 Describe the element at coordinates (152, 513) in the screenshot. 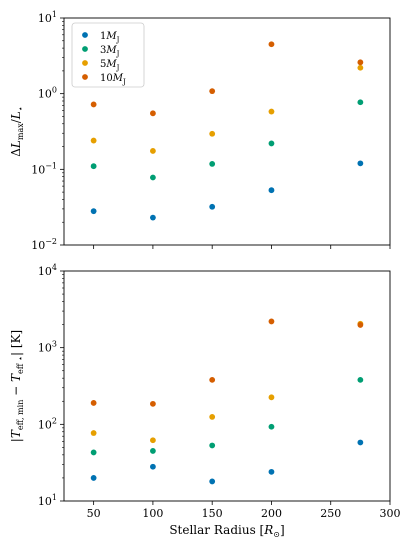

I see `x-tick-label: 100` at that location.